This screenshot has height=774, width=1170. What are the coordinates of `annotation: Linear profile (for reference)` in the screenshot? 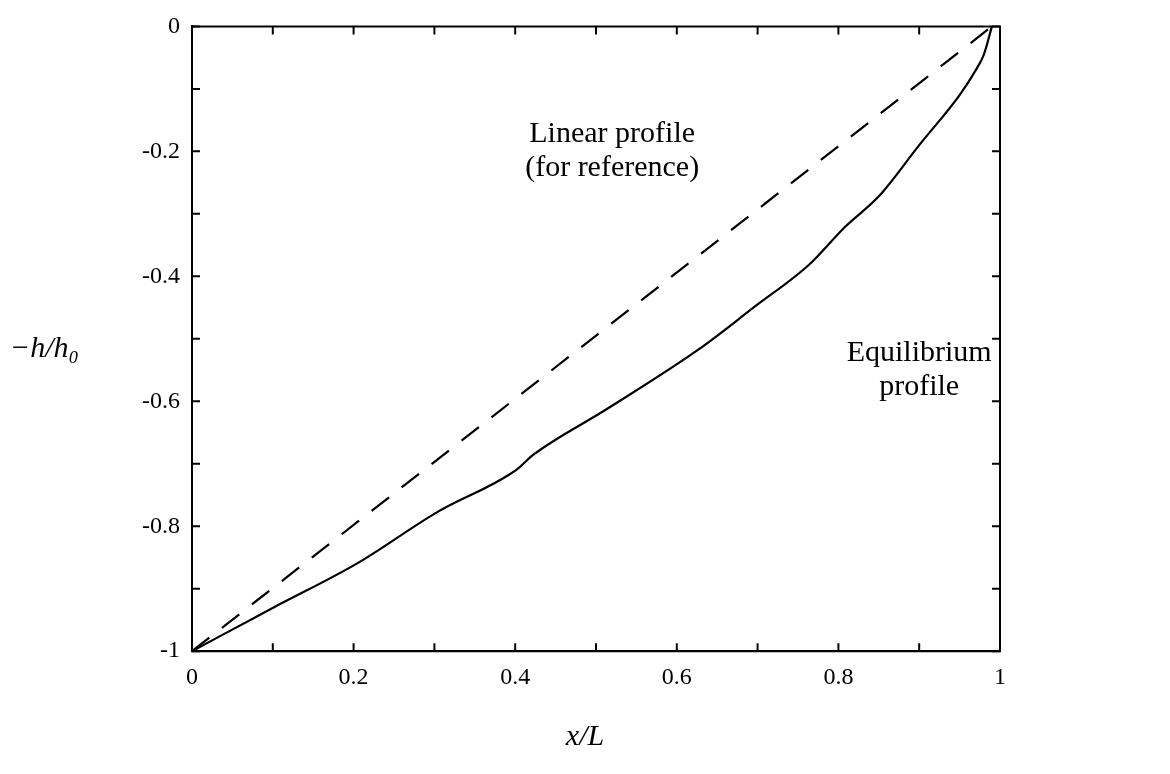 It's located at (612, 149).